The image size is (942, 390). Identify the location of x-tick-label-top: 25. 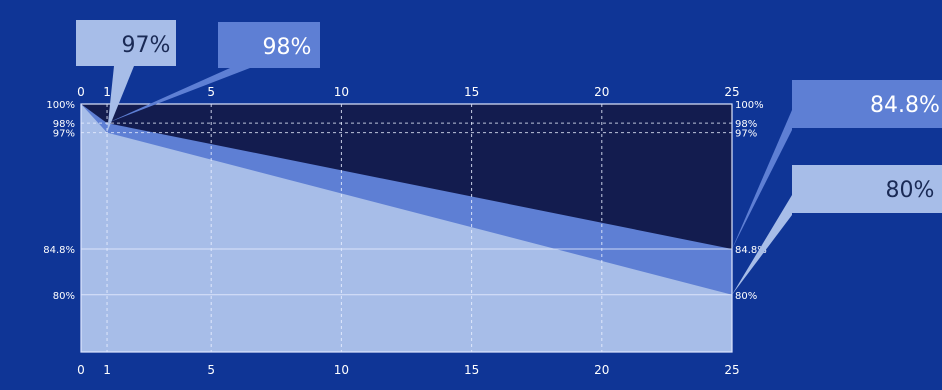
(731, 92).